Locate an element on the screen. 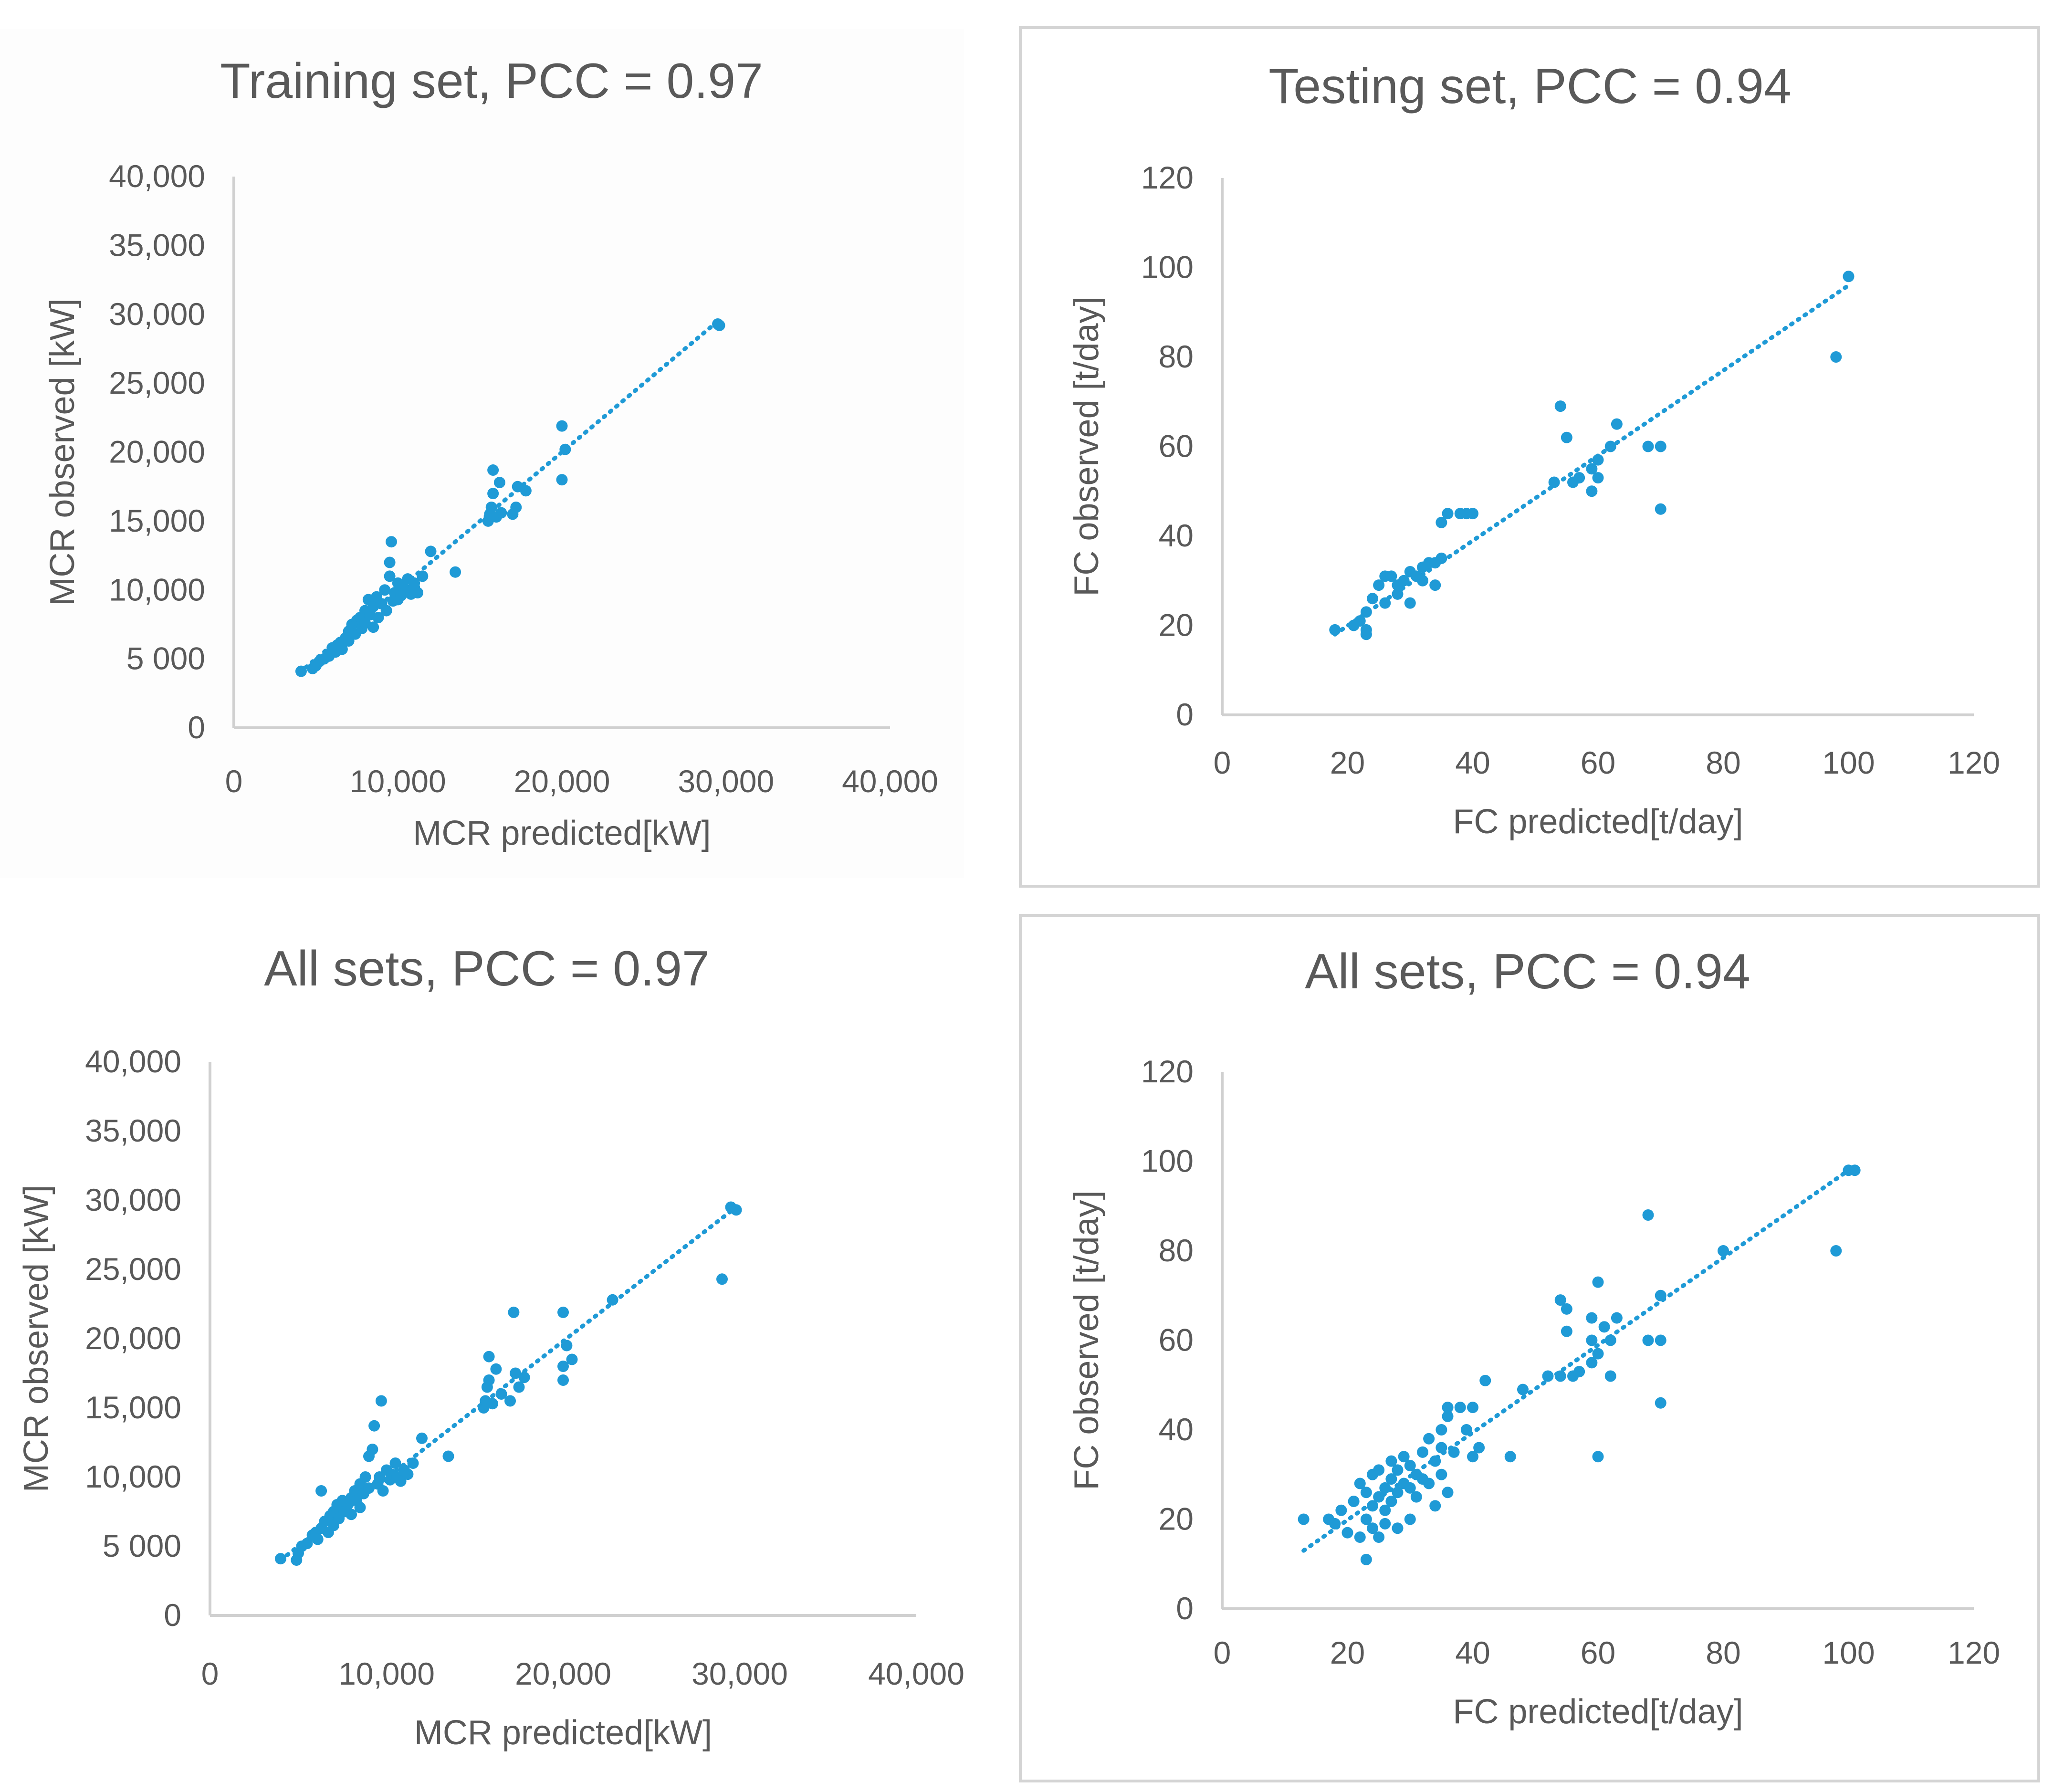 This screenshot has height=1792, width=2054. x-tick-label: 40 is located at coordinates (1472, 762).